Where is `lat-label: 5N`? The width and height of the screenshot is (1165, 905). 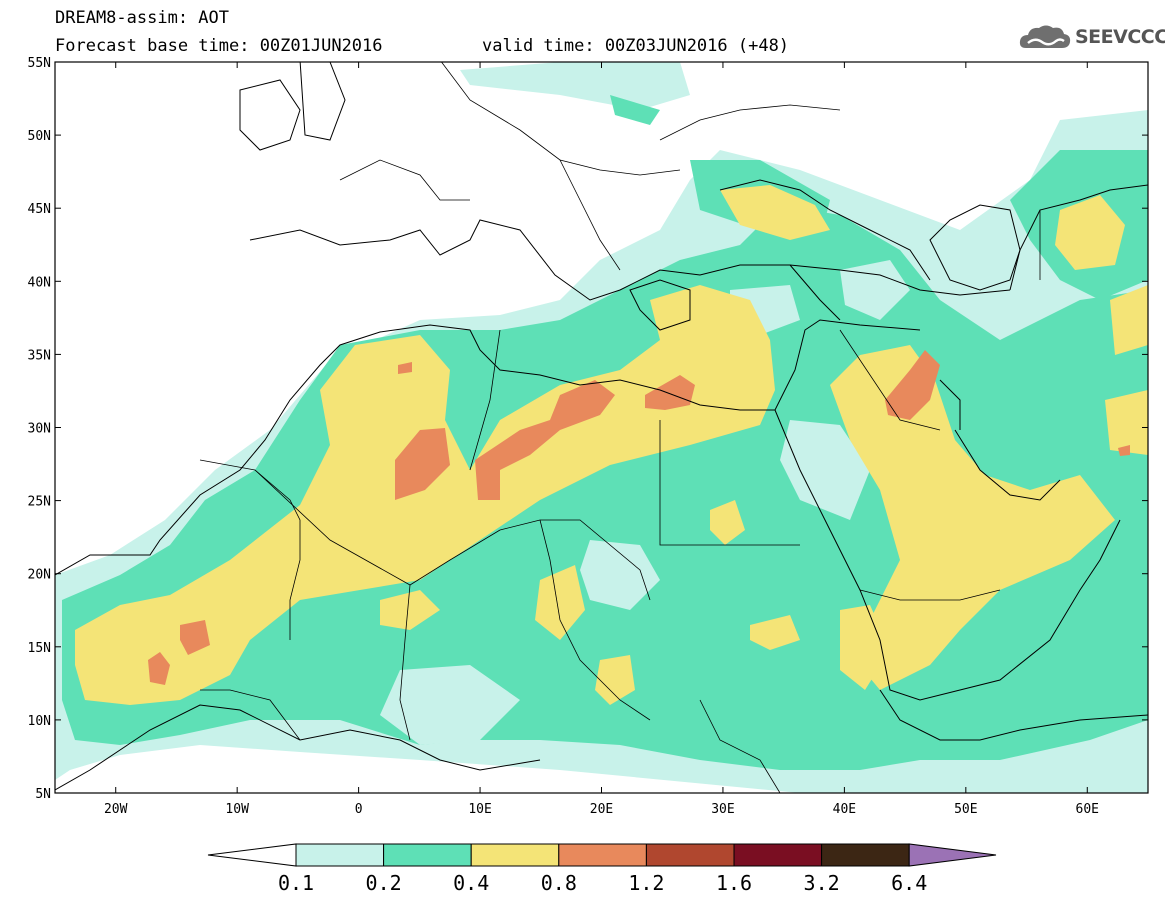
lat-label: 5N is located at coordinates (43, 794).